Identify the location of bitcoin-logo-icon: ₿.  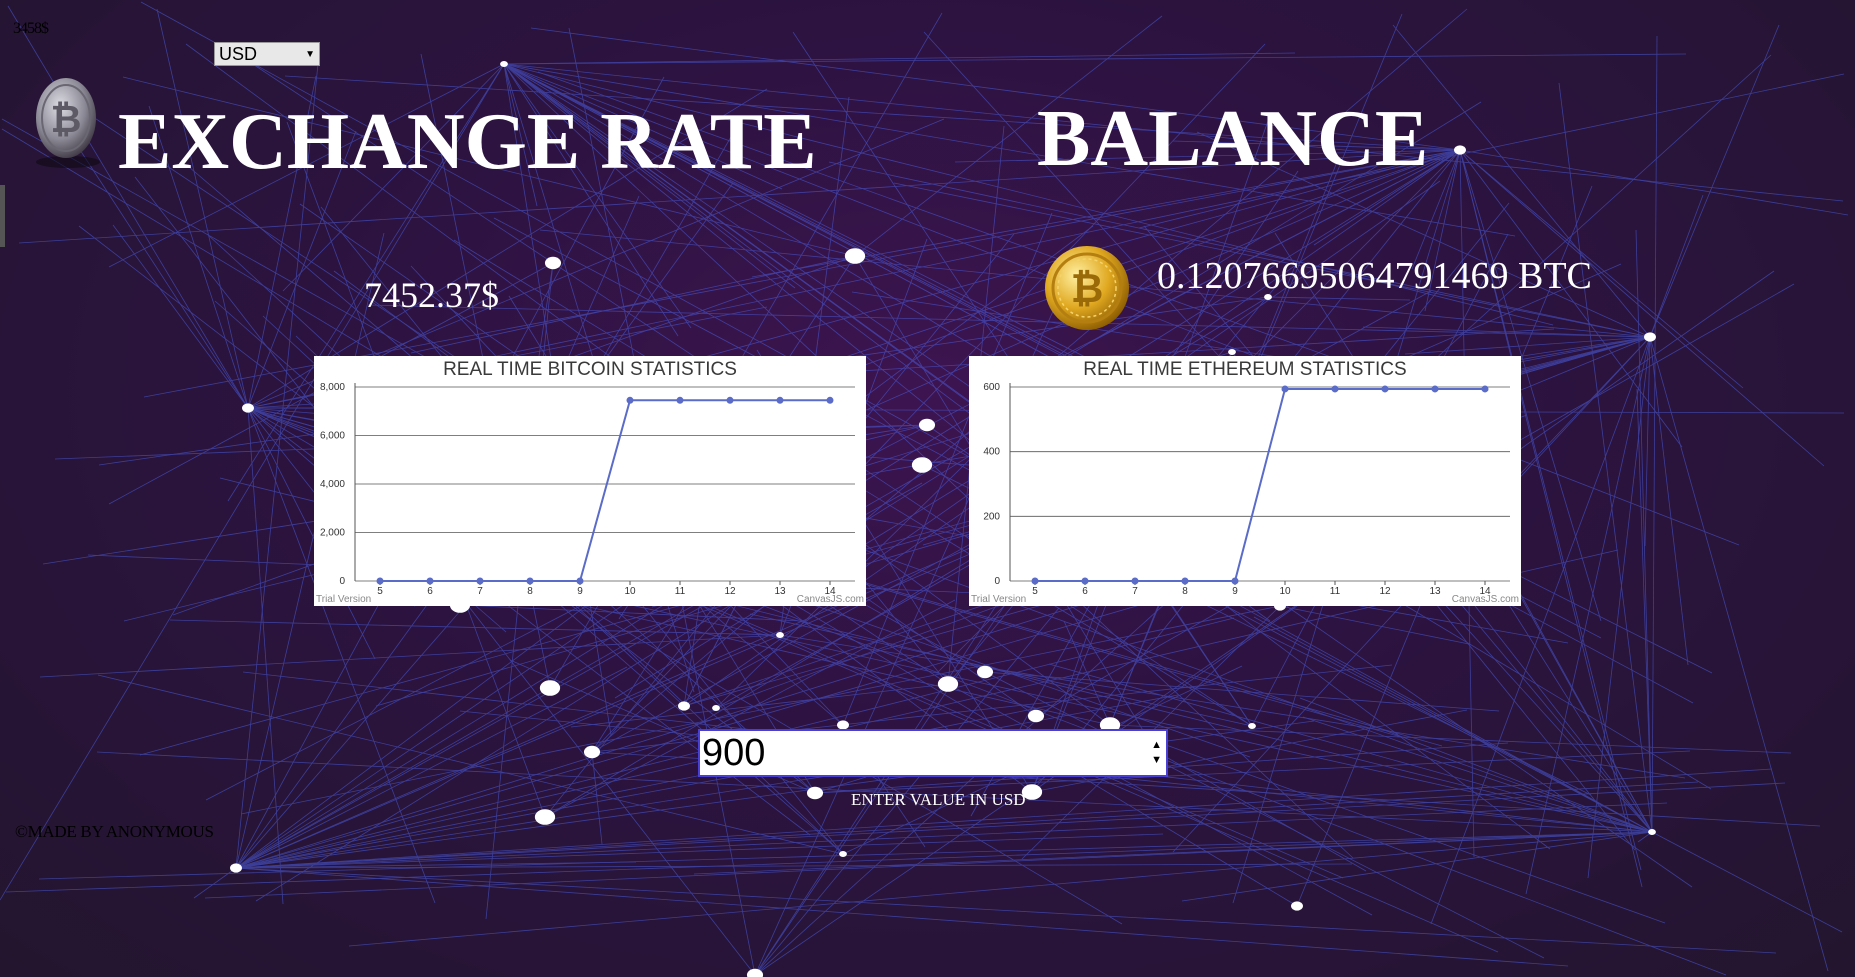
(68, 123).